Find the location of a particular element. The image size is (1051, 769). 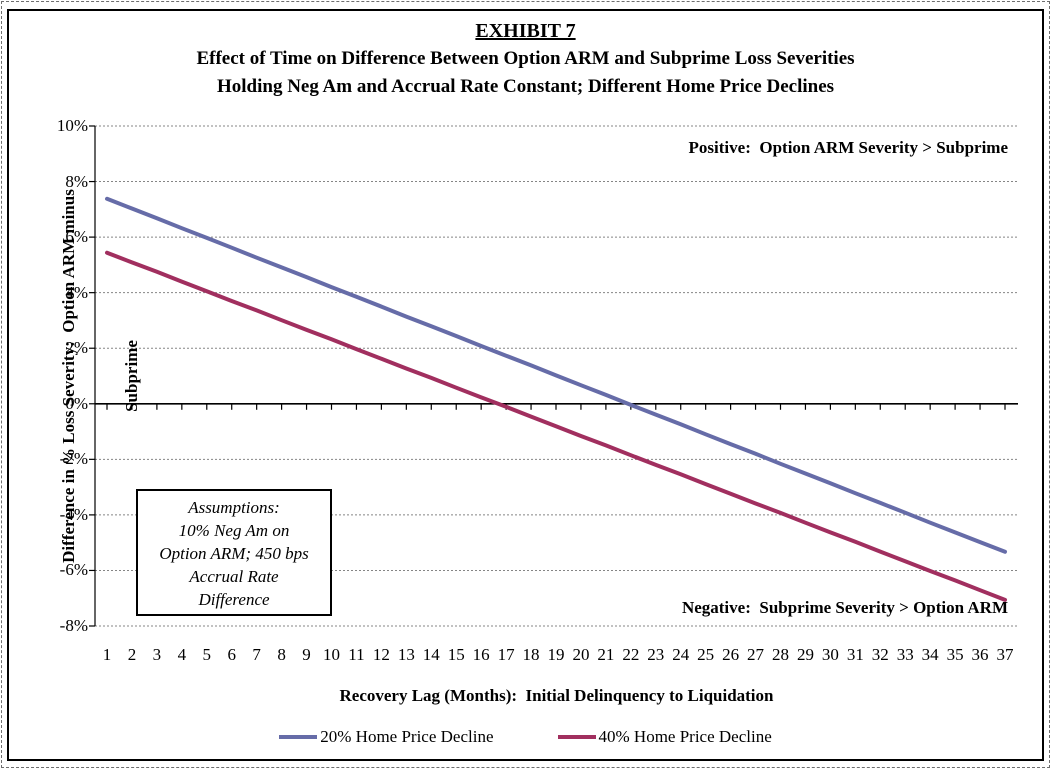

x-tick-label: 35 is located at coordinates (955, 654).